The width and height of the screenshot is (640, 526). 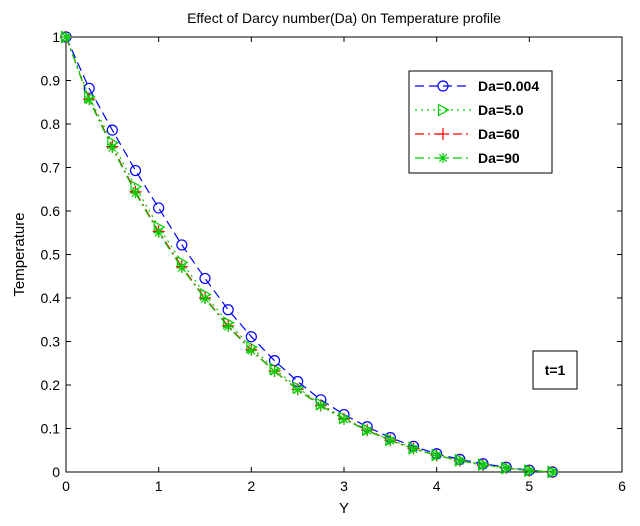 What do you see at coordinates (499, 134) in the screenshot?
I see `legend-label: Da=60` at bounding box center [499, 134].